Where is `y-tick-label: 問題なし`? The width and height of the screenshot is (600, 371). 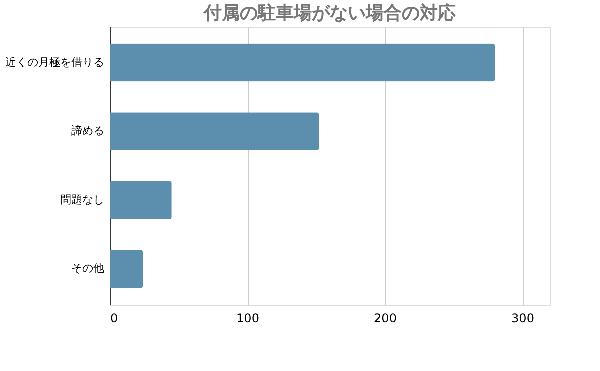
y-tick-label: 問題なし is located at coordinates (82, 199).